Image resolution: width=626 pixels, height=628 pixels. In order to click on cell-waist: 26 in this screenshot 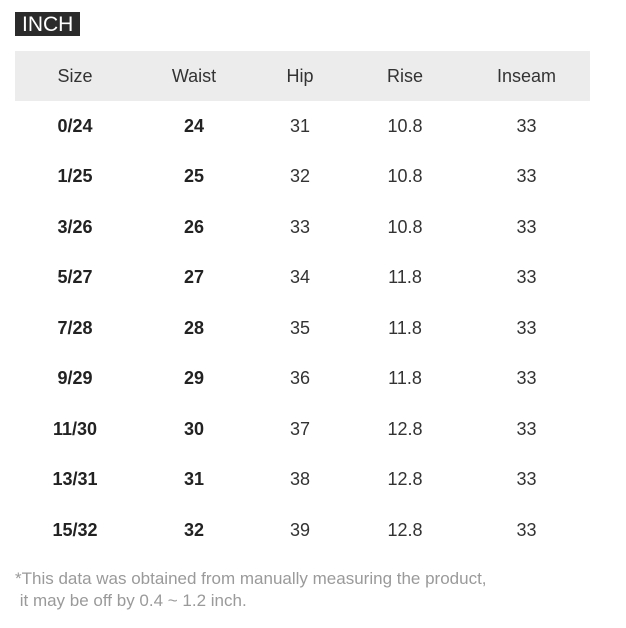, I will do `click(194, 226)`.